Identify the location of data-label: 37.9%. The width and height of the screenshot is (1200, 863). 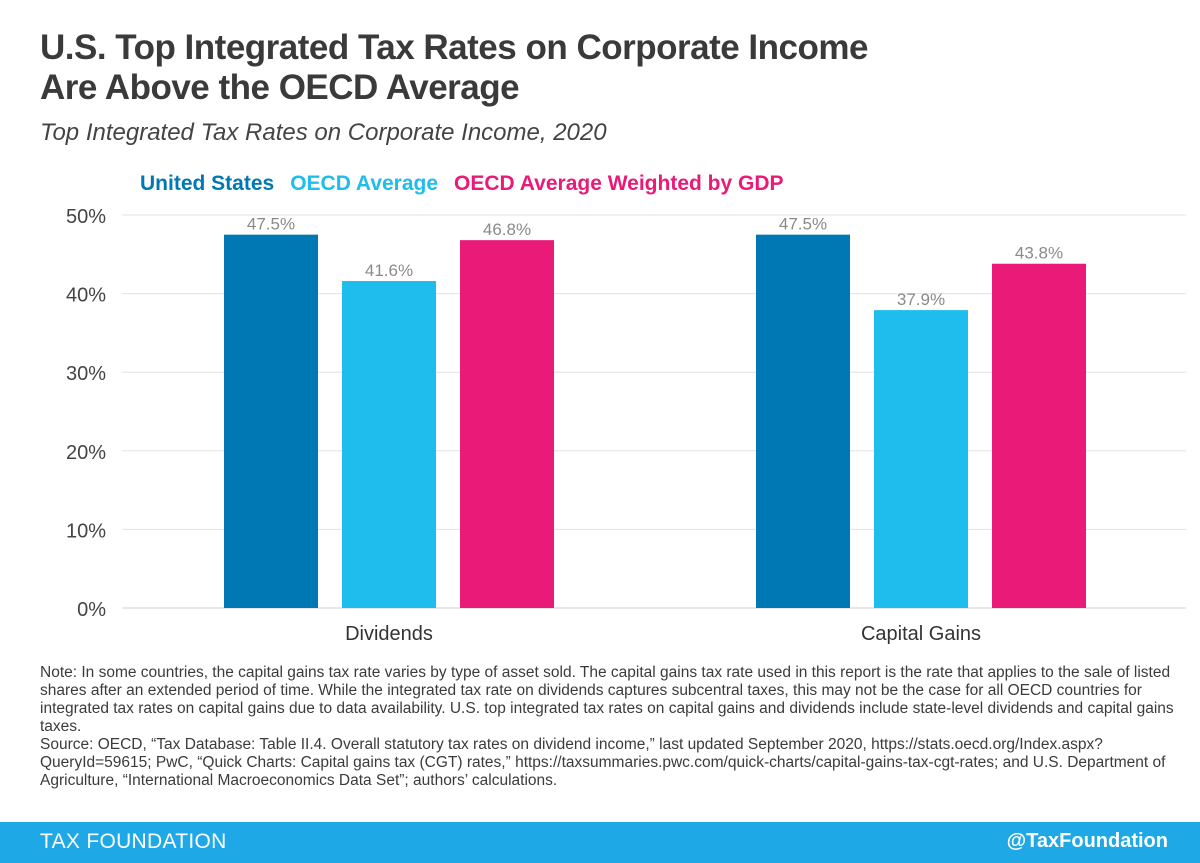
(921, 299).